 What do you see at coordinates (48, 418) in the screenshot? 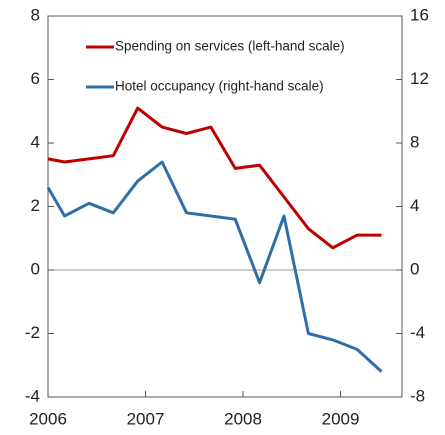
I see `x-tick-label: 2006` at bounding box center [48, 418].